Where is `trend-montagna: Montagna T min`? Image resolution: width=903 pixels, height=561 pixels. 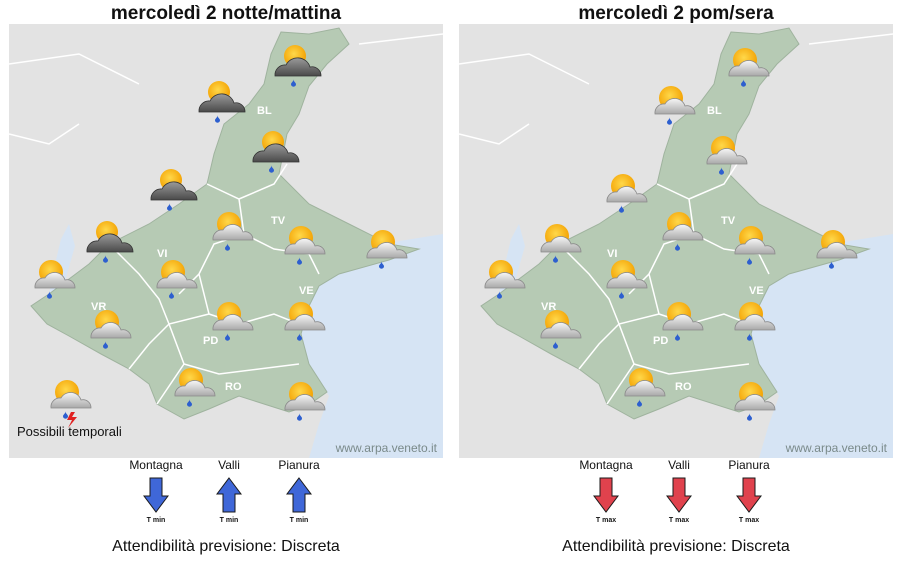 trend-montagna: Montagna T min is located at coordinates (156, 491).